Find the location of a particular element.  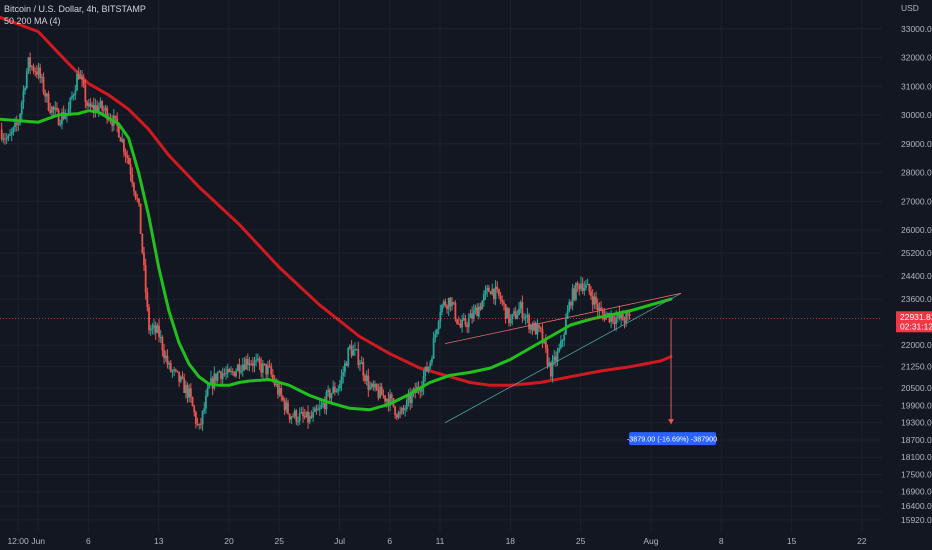

y-tick-label: 28000.00 is located at coordinates (916, 173).